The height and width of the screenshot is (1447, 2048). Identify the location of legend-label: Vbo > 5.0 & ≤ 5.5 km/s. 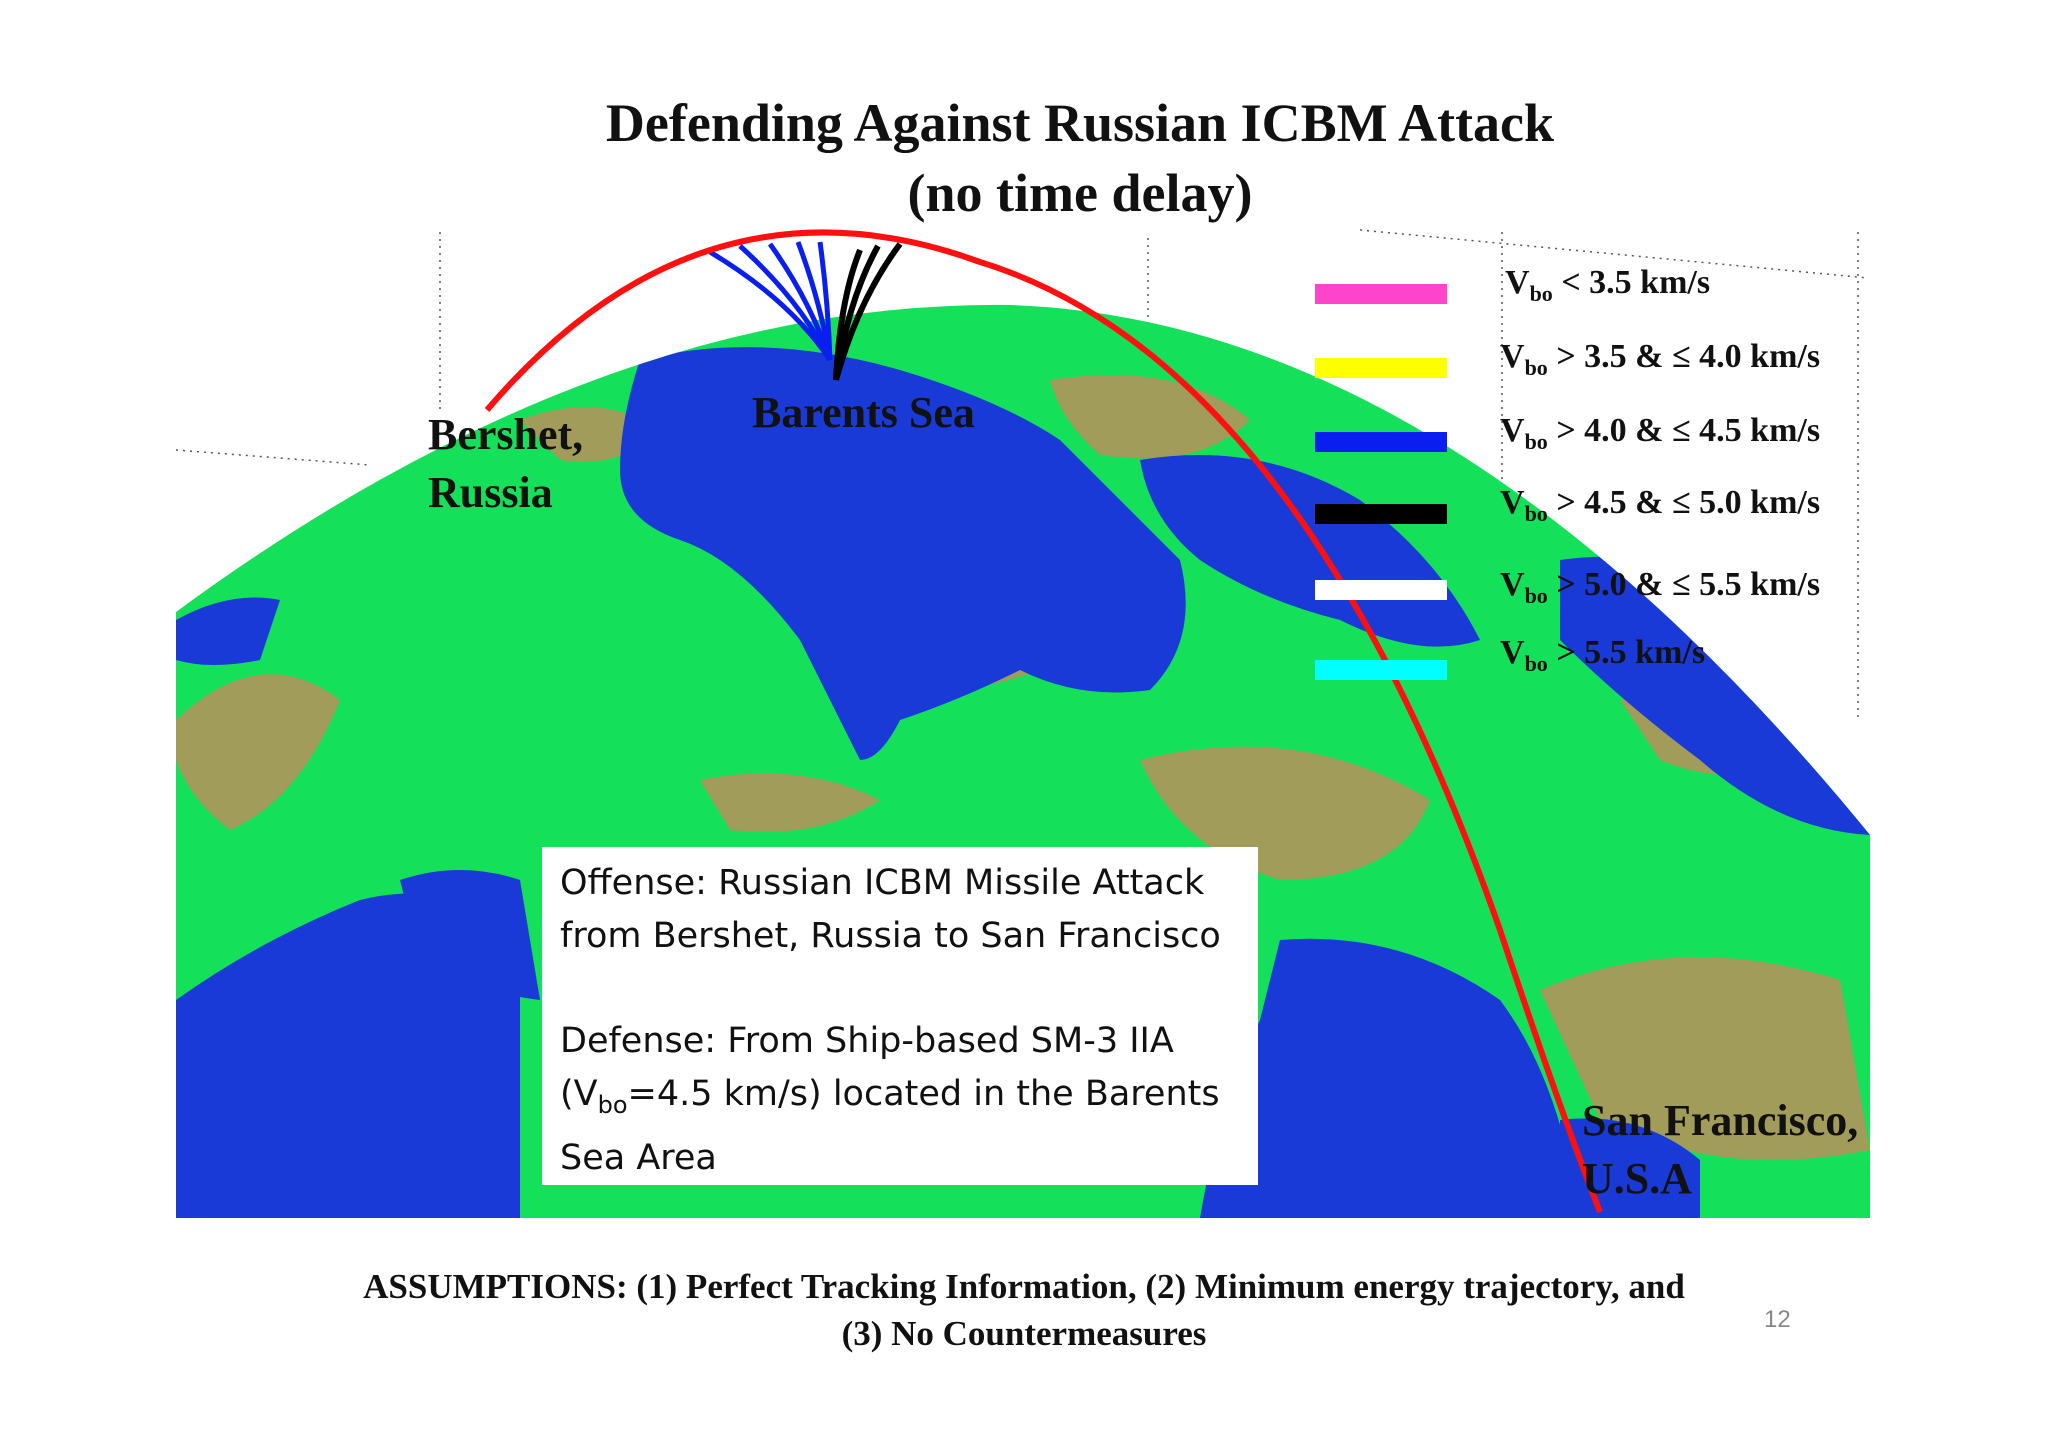
(1660, 587).